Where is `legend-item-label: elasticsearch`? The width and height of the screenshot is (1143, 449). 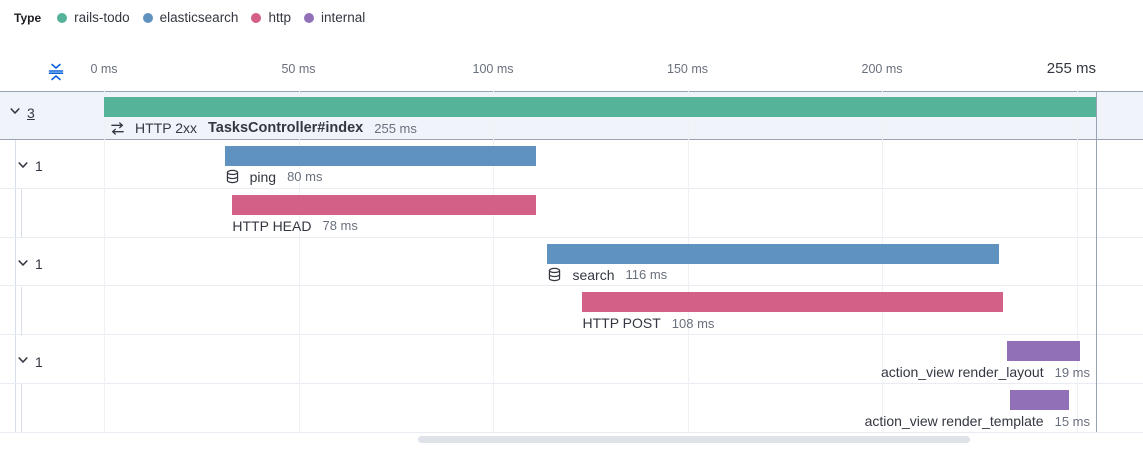 legend-item-label: elasticsearch is located at coordinates (199, 17).